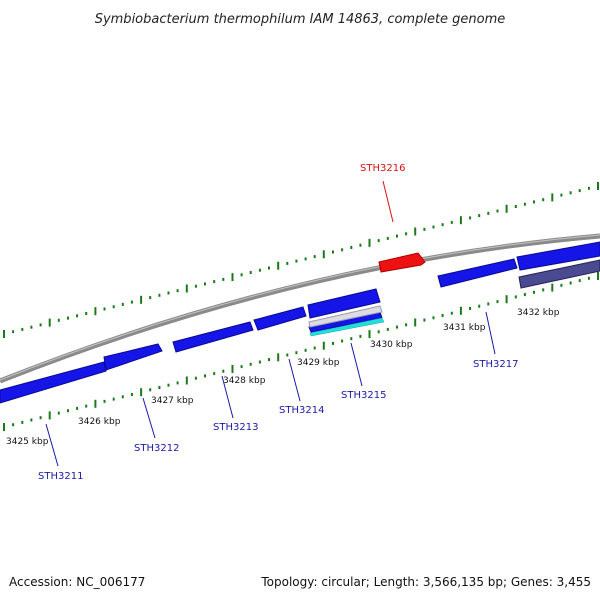 The width and height of the screenshot is (600, 600). I want to click on gene-highlight-light, so click(345, 316).